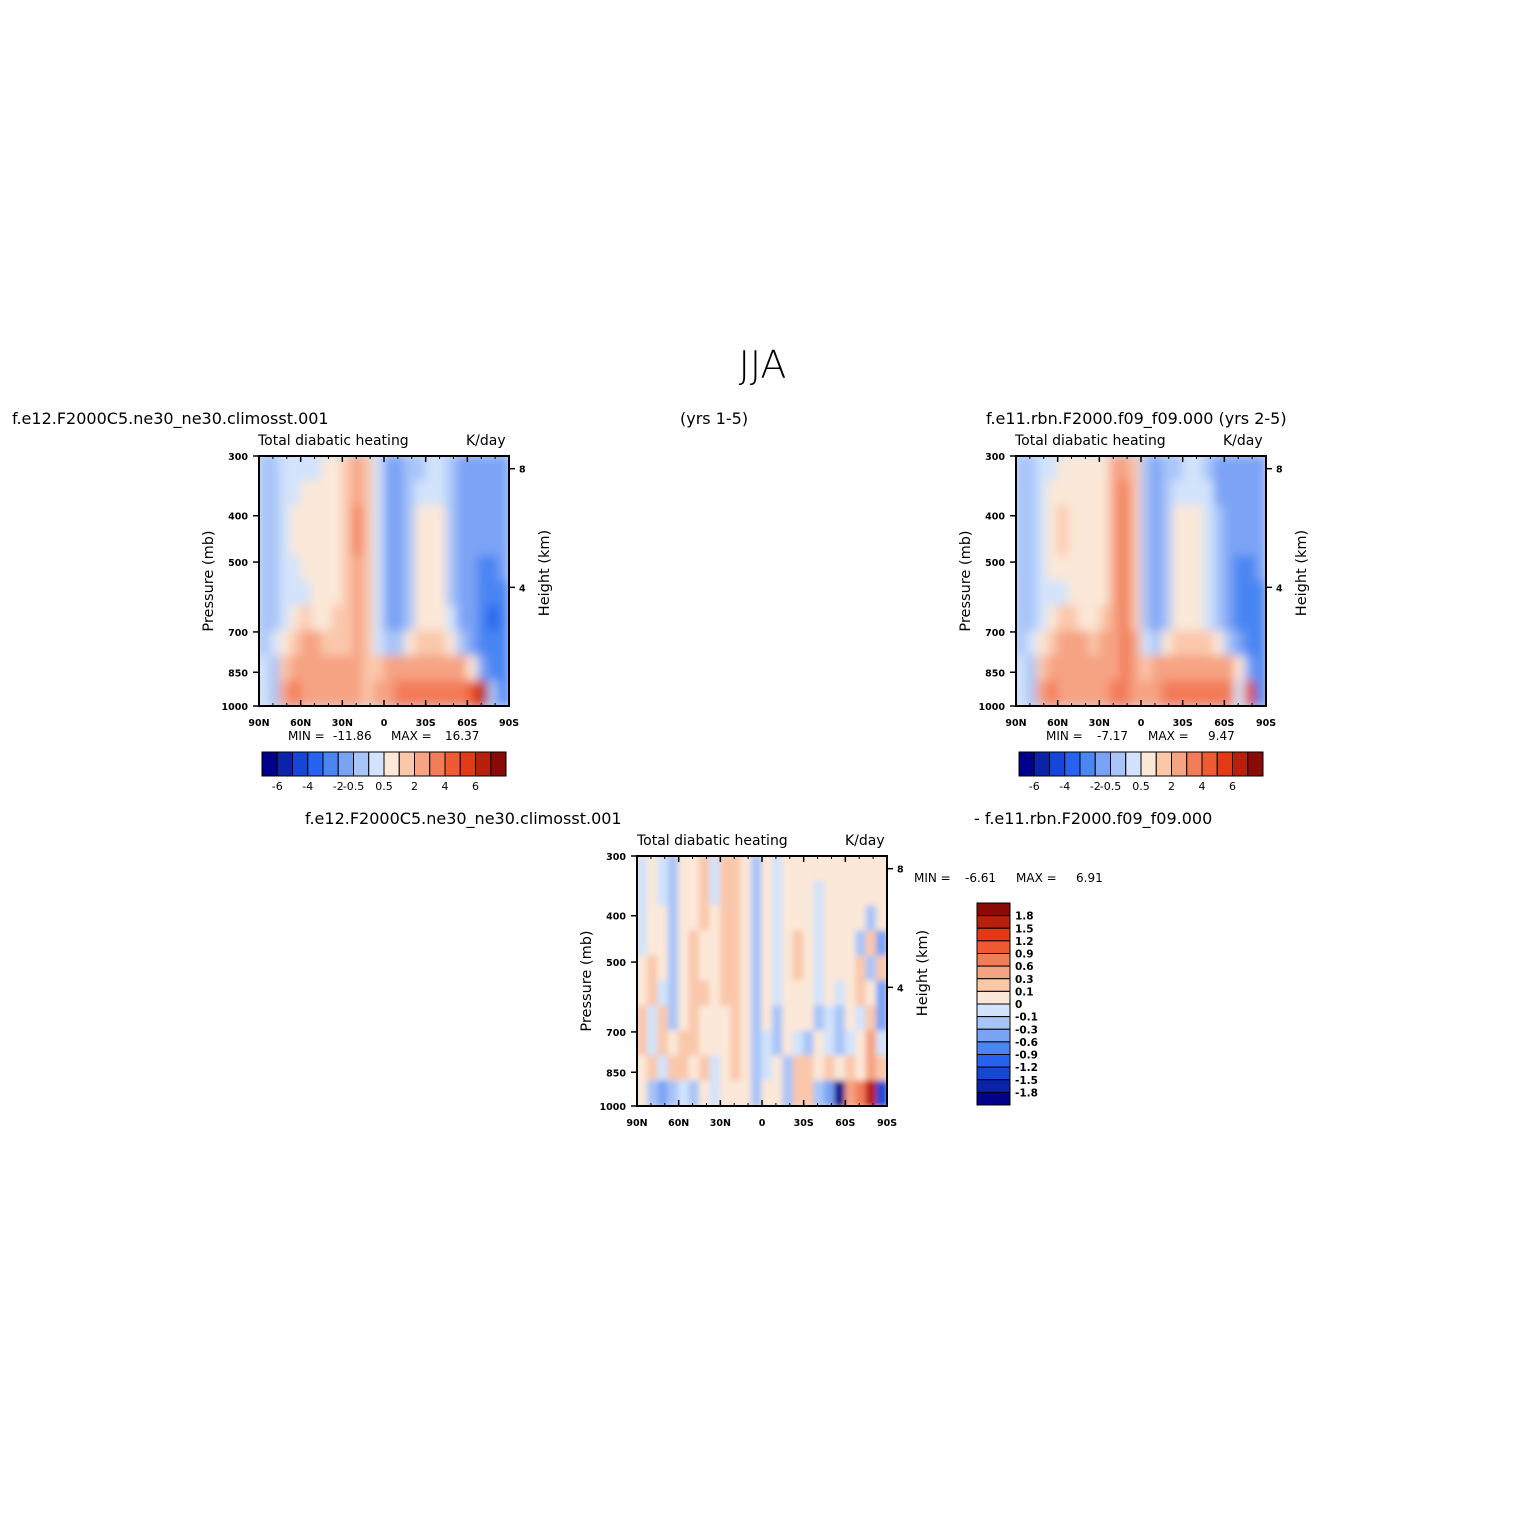 The height and width of the screenshot is (1525, 1525). What do you see at coordinates (353, 786) in the screenshot?
I see `panel-1-colorbar-label: -0.5` at bounding box center [353, 786].